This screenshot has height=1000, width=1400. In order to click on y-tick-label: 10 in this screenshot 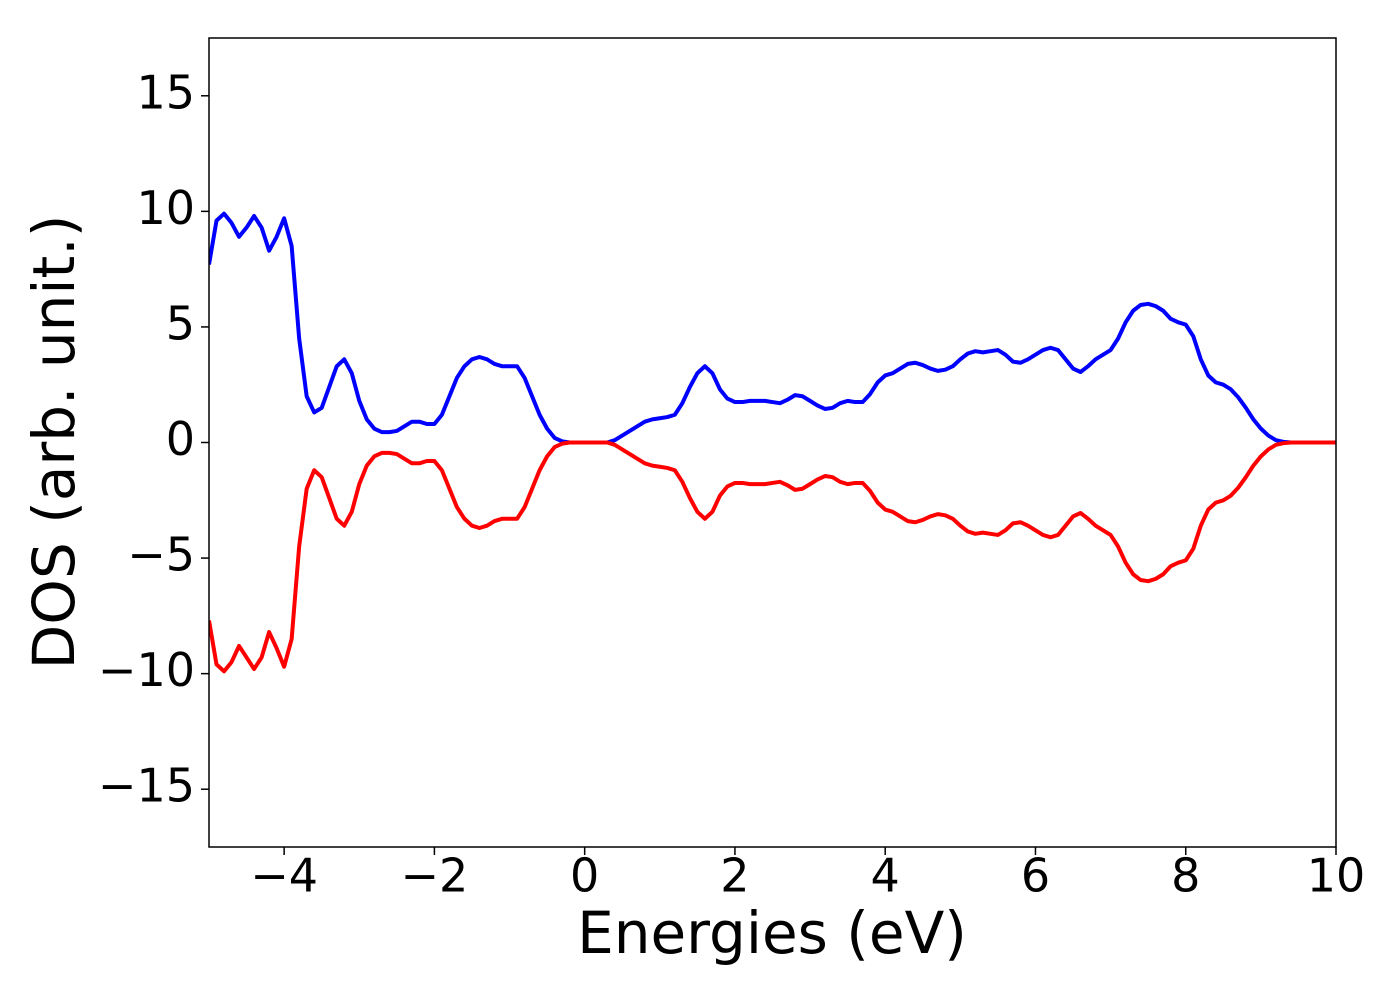, I will do `click(165, 208)`.